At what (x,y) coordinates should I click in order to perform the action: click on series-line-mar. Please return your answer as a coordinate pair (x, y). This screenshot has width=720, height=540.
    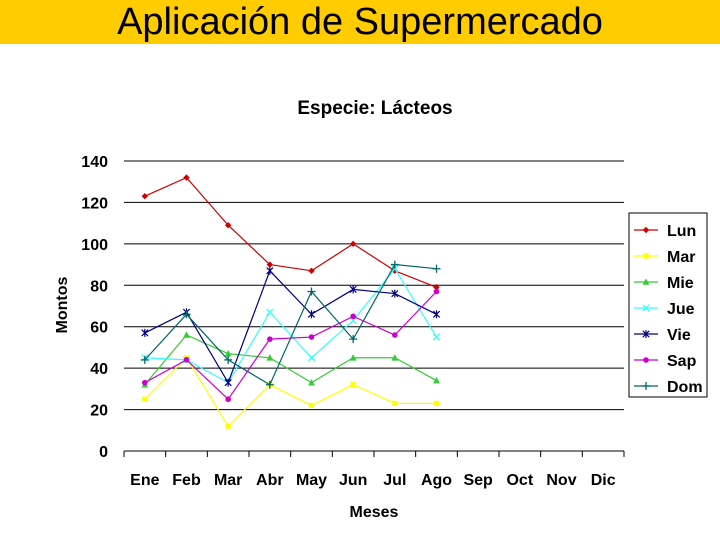
    Looking at the image, I should click on (290, 392).